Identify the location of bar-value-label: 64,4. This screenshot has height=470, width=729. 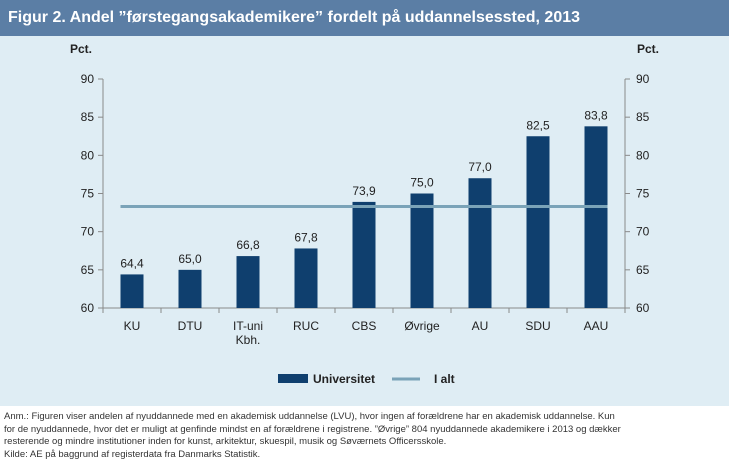
(132, 263).